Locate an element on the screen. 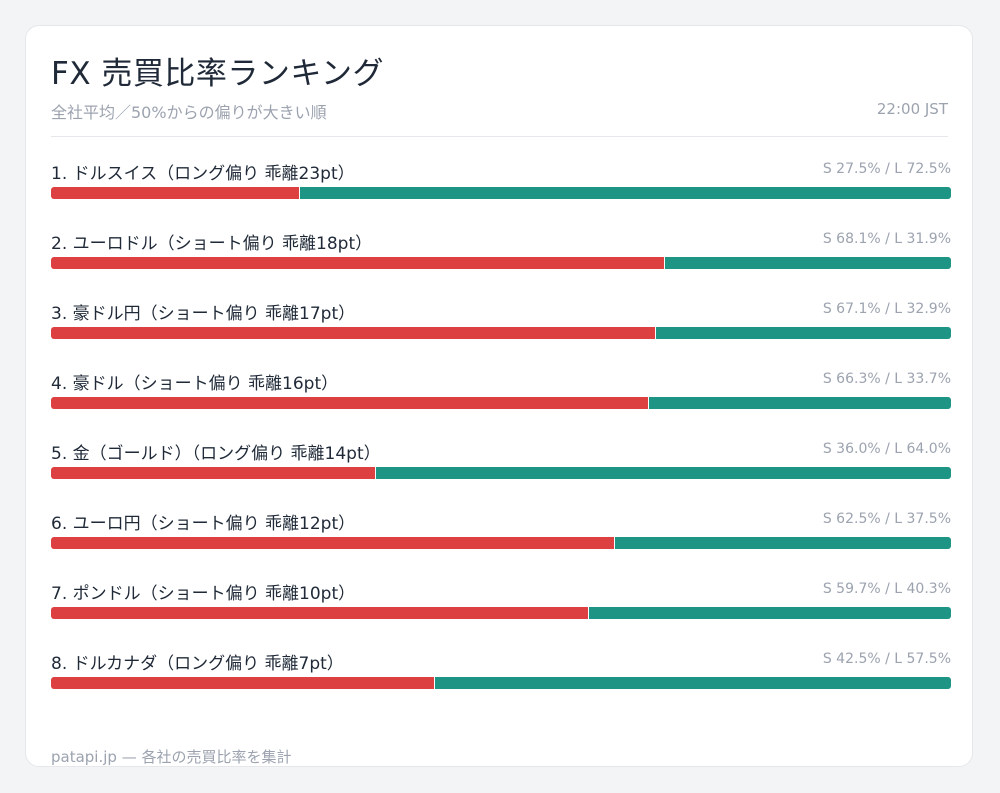  row-ratio-text: S 68.1% / L 31.9% is located at coordinates (886, 239).